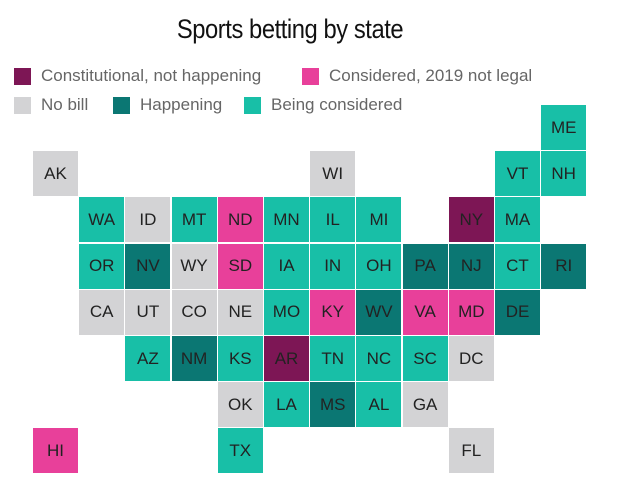 The width and height of the screenshot is (640, 482). What do you see at coordinates (425, 358) in the screenshot?
I see `state-tile-sc: SC` at bounding box center [425, 358].